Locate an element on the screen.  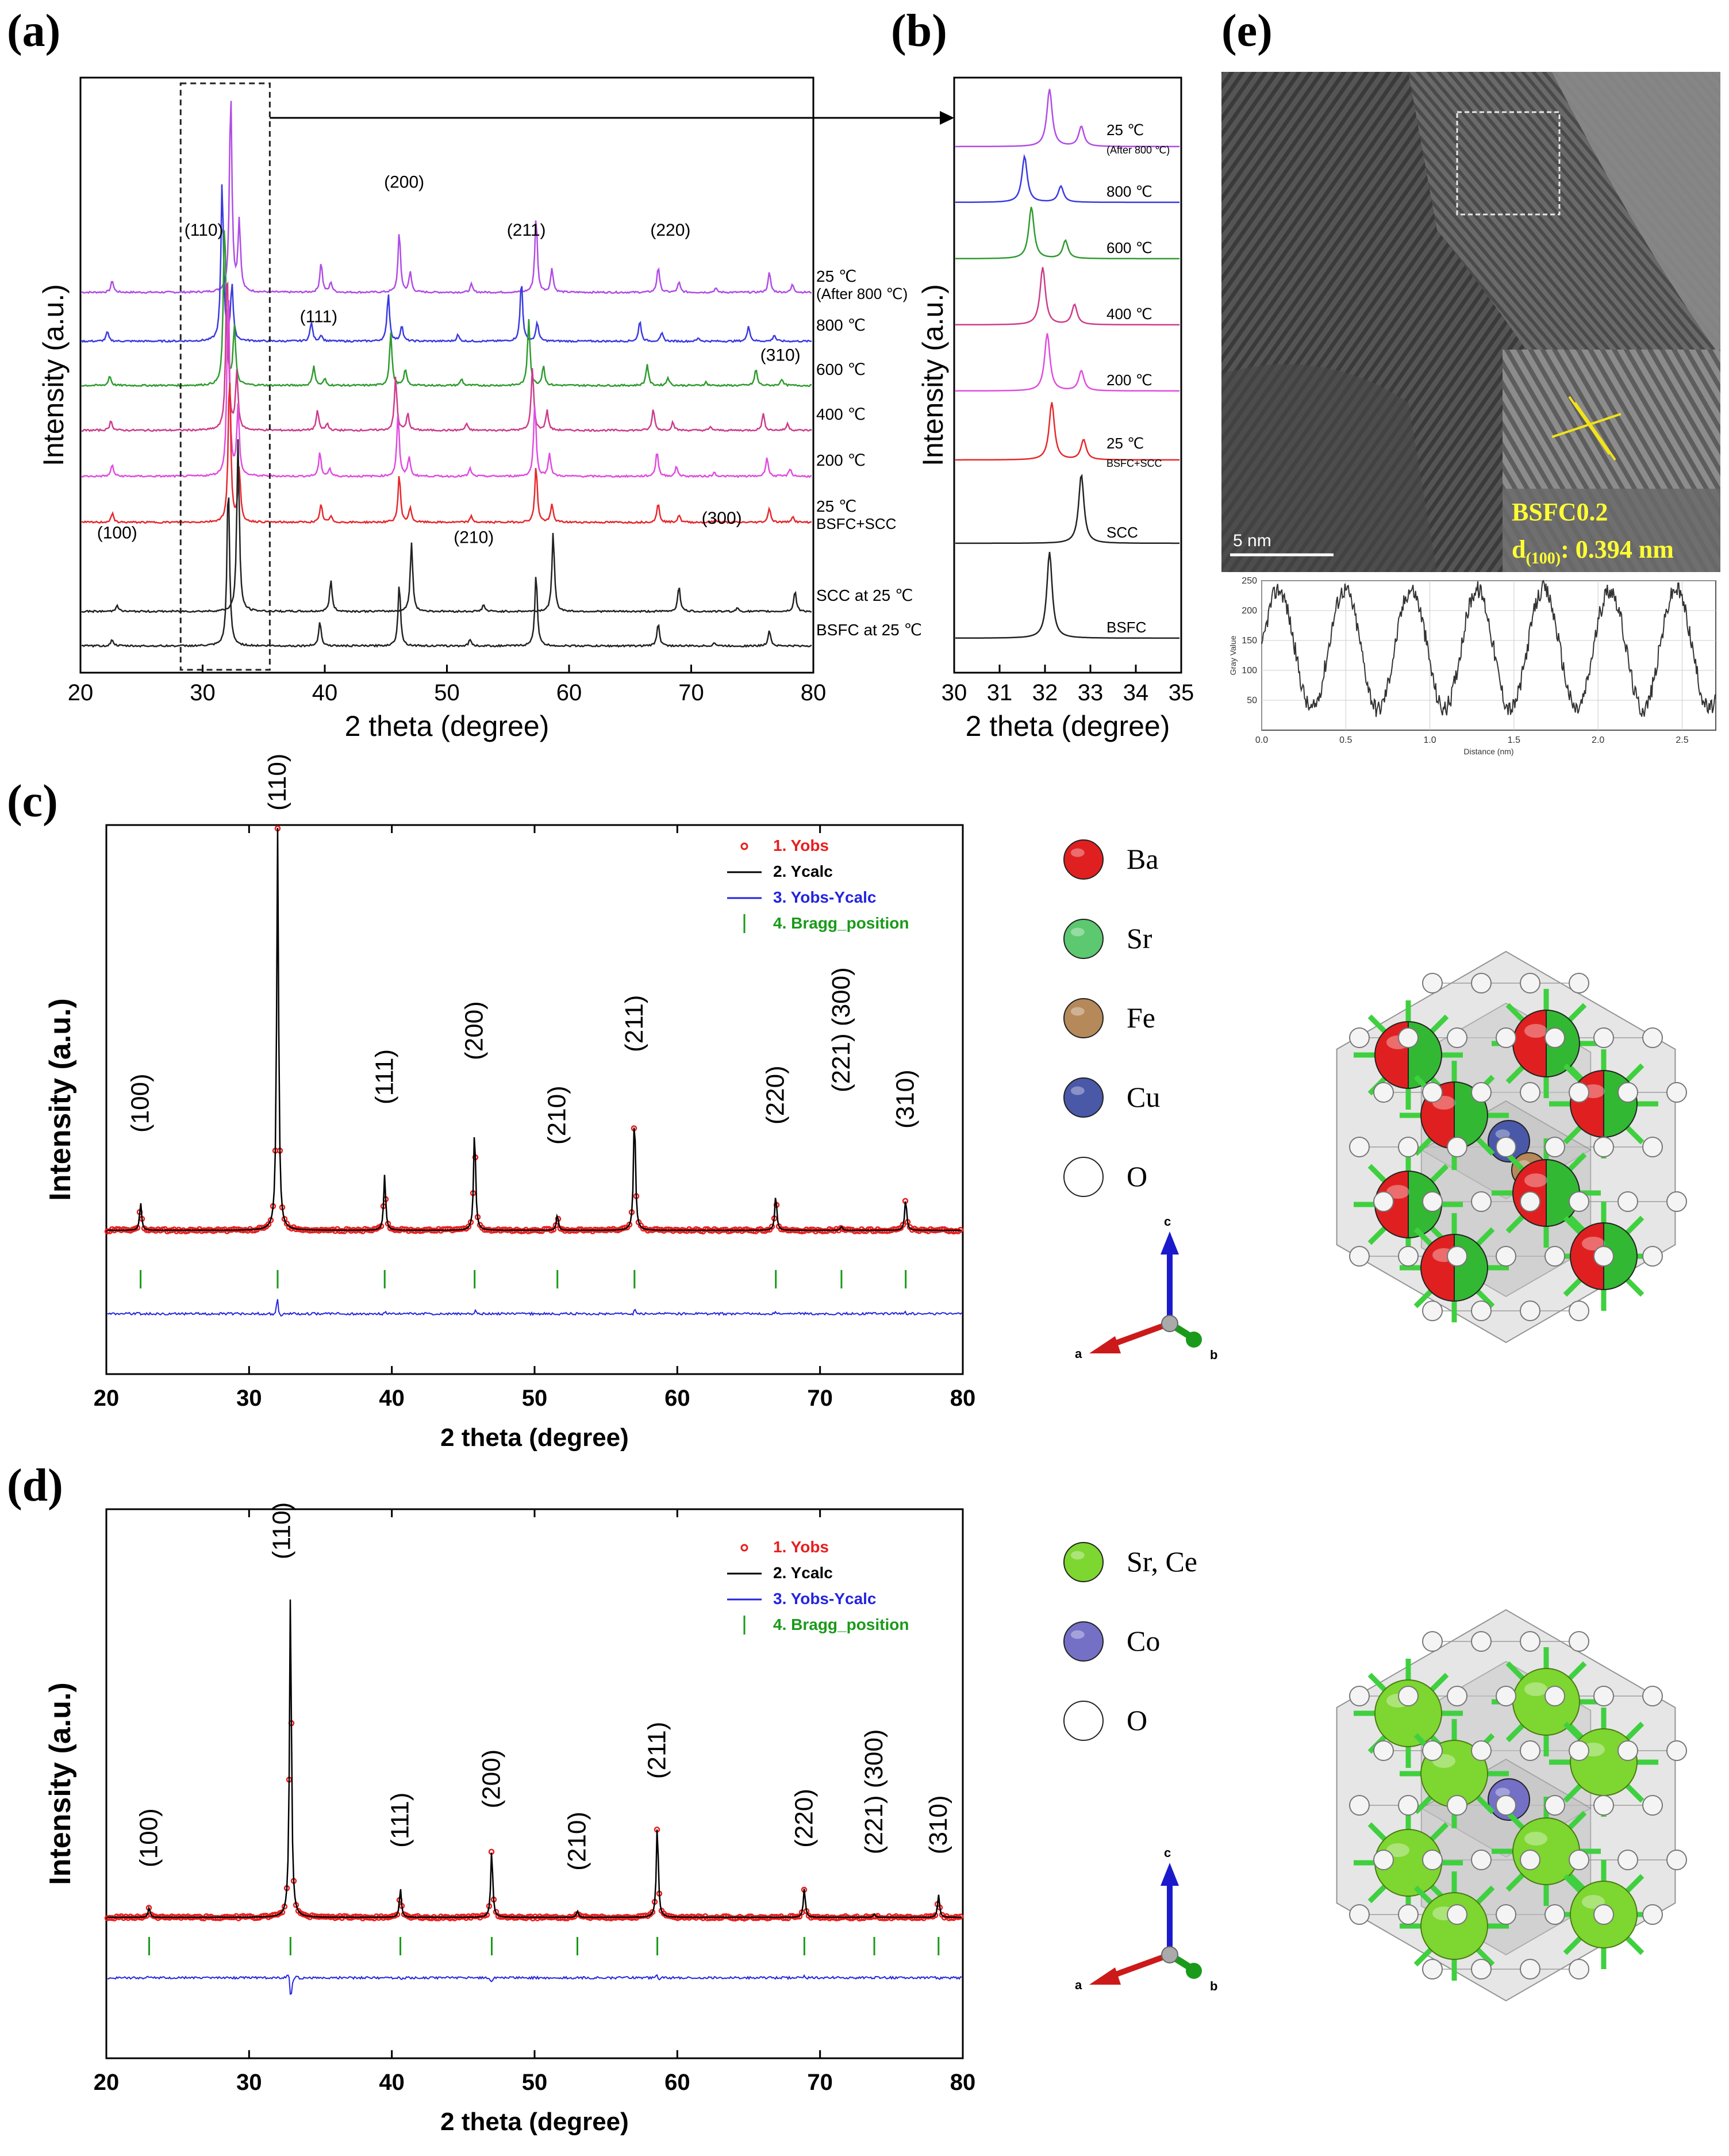
x-tick-label: 20 is located at coordinates (107, 1398).